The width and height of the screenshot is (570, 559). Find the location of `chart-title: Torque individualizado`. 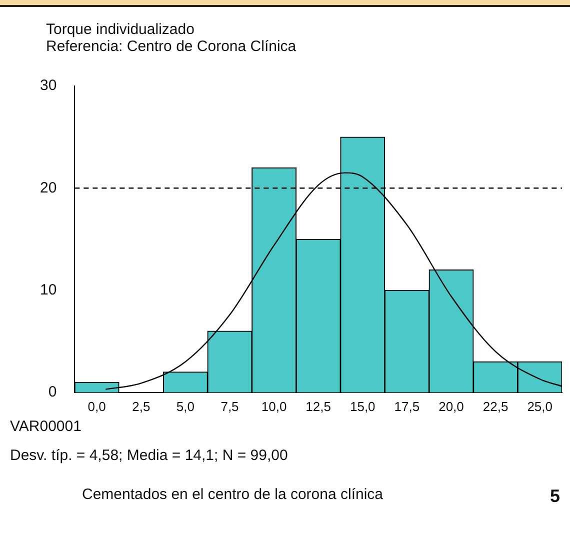

chart-title: Torque individualizado is located at coordinates (121, 29).